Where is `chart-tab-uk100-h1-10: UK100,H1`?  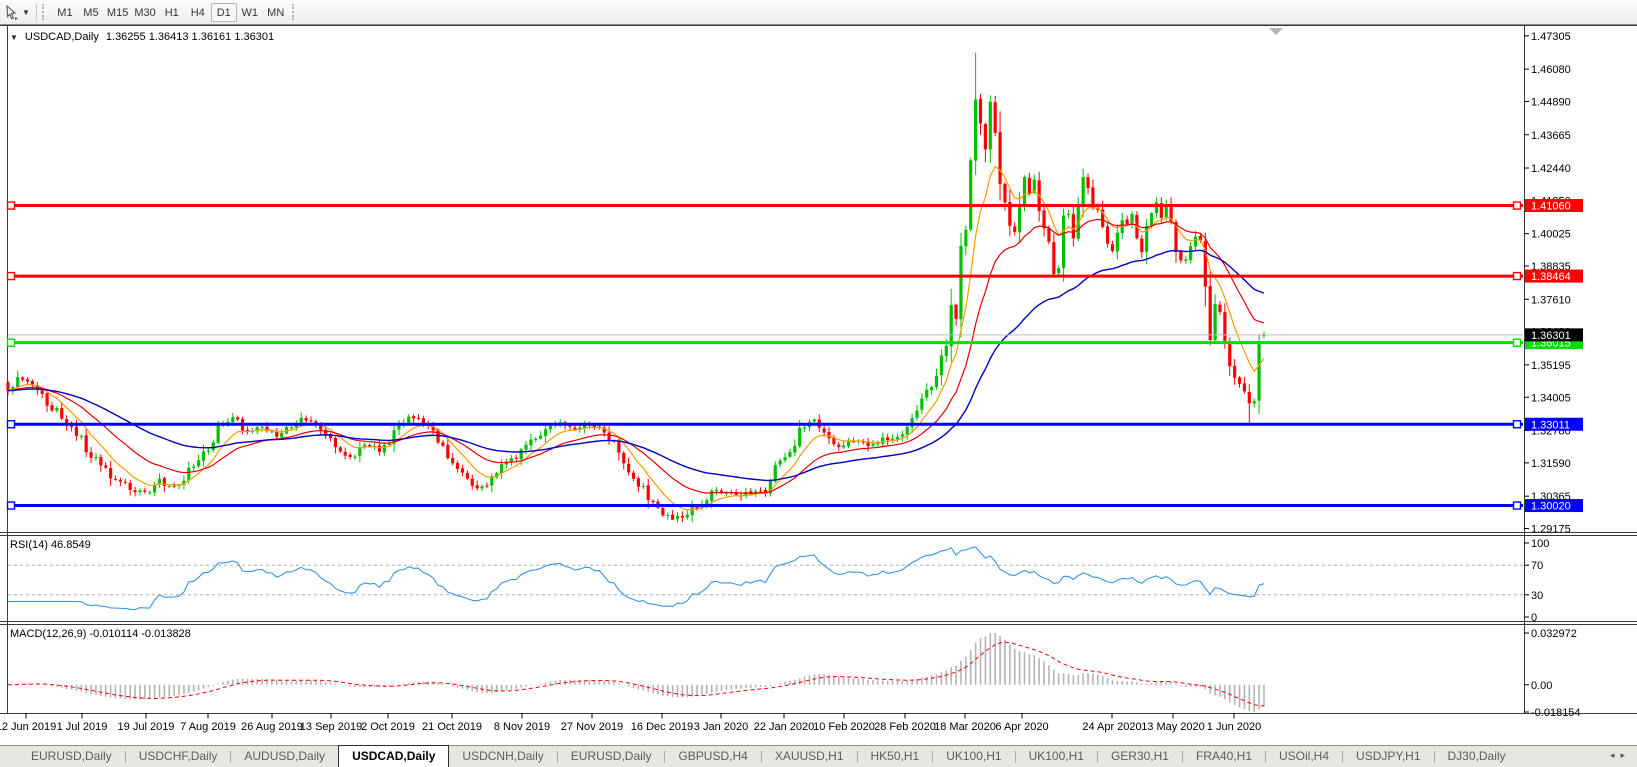 chart-tab-uk100-h1-10: UK100,H1 is located at coordinates (1056, 756).